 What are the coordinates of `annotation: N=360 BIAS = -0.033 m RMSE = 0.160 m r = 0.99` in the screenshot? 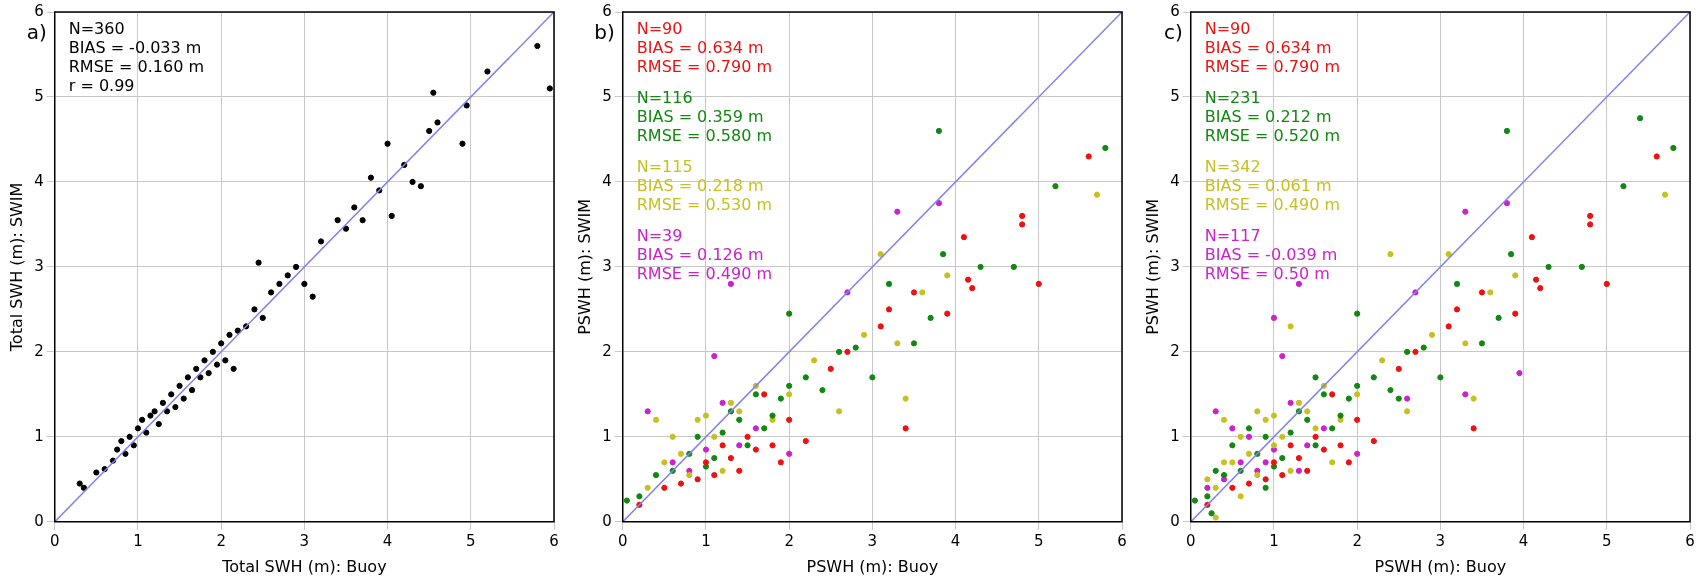 It's located at (136, 57).